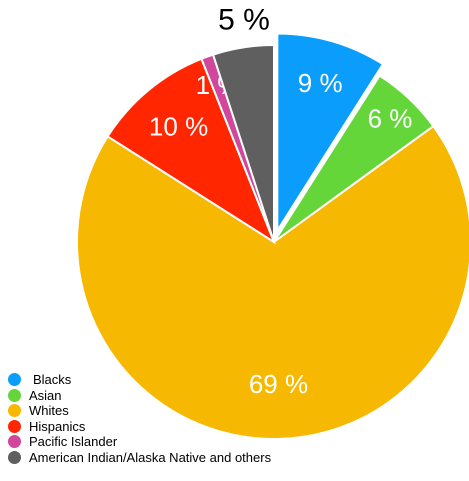 This screenshot has height=481, width=469. Describe the element at coordinates (178, 127) in the screenshot. I see `slice-value-label: 10 %` at that location.